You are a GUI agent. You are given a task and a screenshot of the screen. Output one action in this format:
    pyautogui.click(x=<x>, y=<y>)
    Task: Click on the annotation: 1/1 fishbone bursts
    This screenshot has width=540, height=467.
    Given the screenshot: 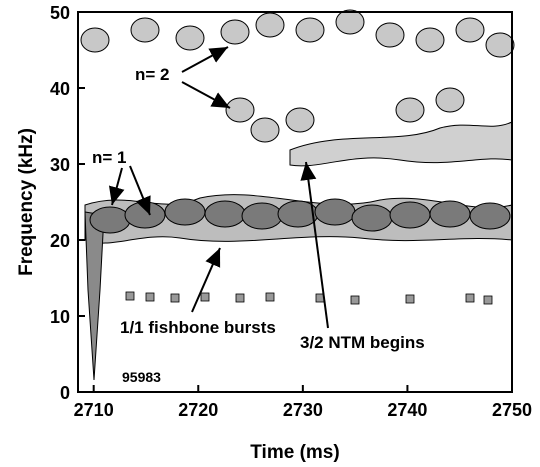 What is the action you would take?
    pyautogui.click(x=198, y=327)
    